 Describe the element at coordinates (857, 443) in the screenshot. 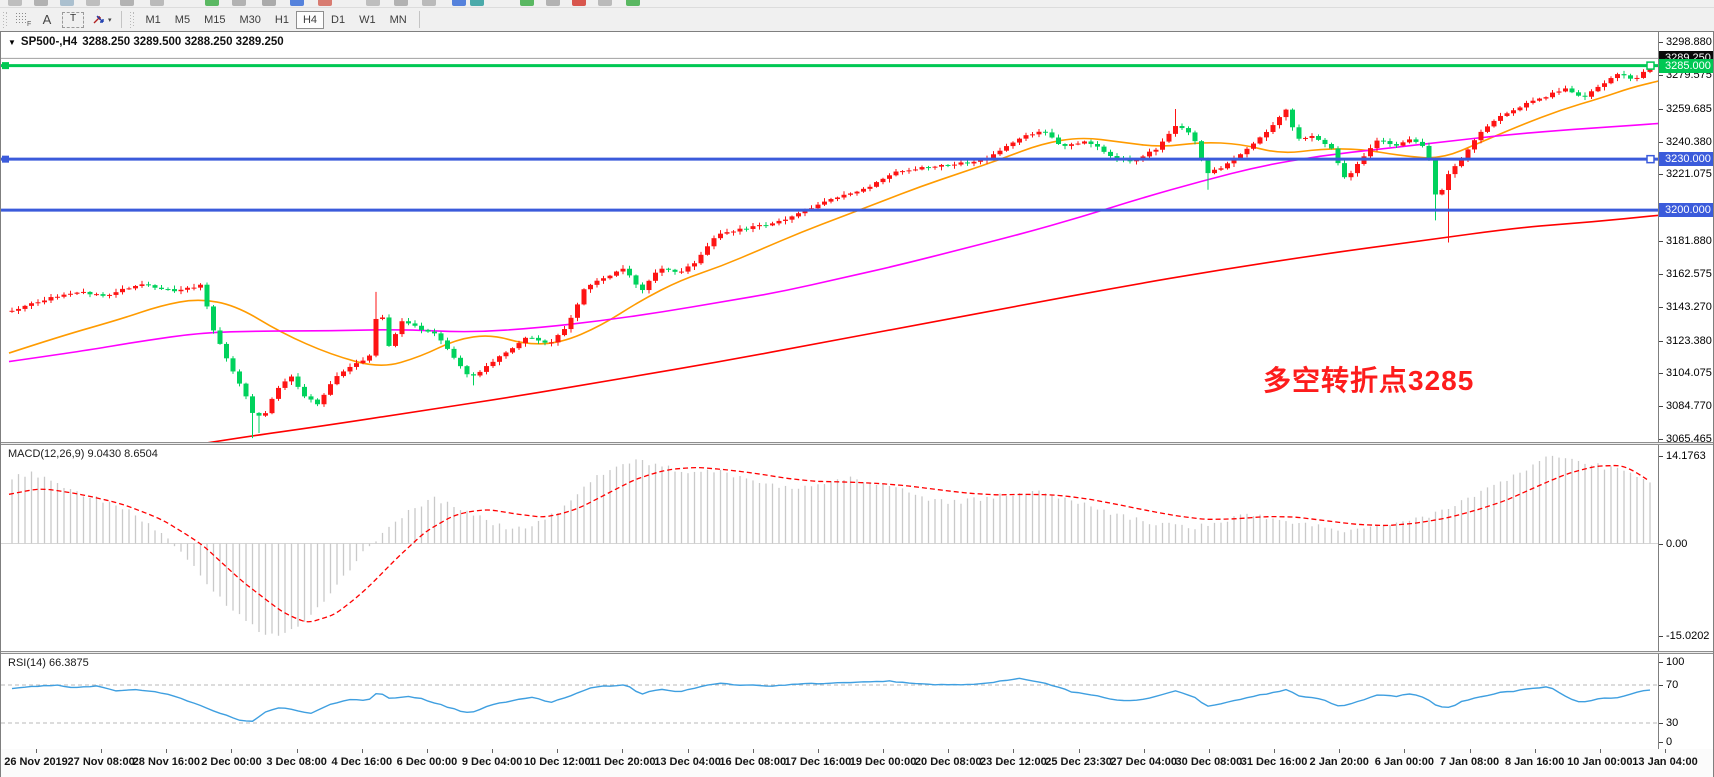

I see `pane-separator` at that location.